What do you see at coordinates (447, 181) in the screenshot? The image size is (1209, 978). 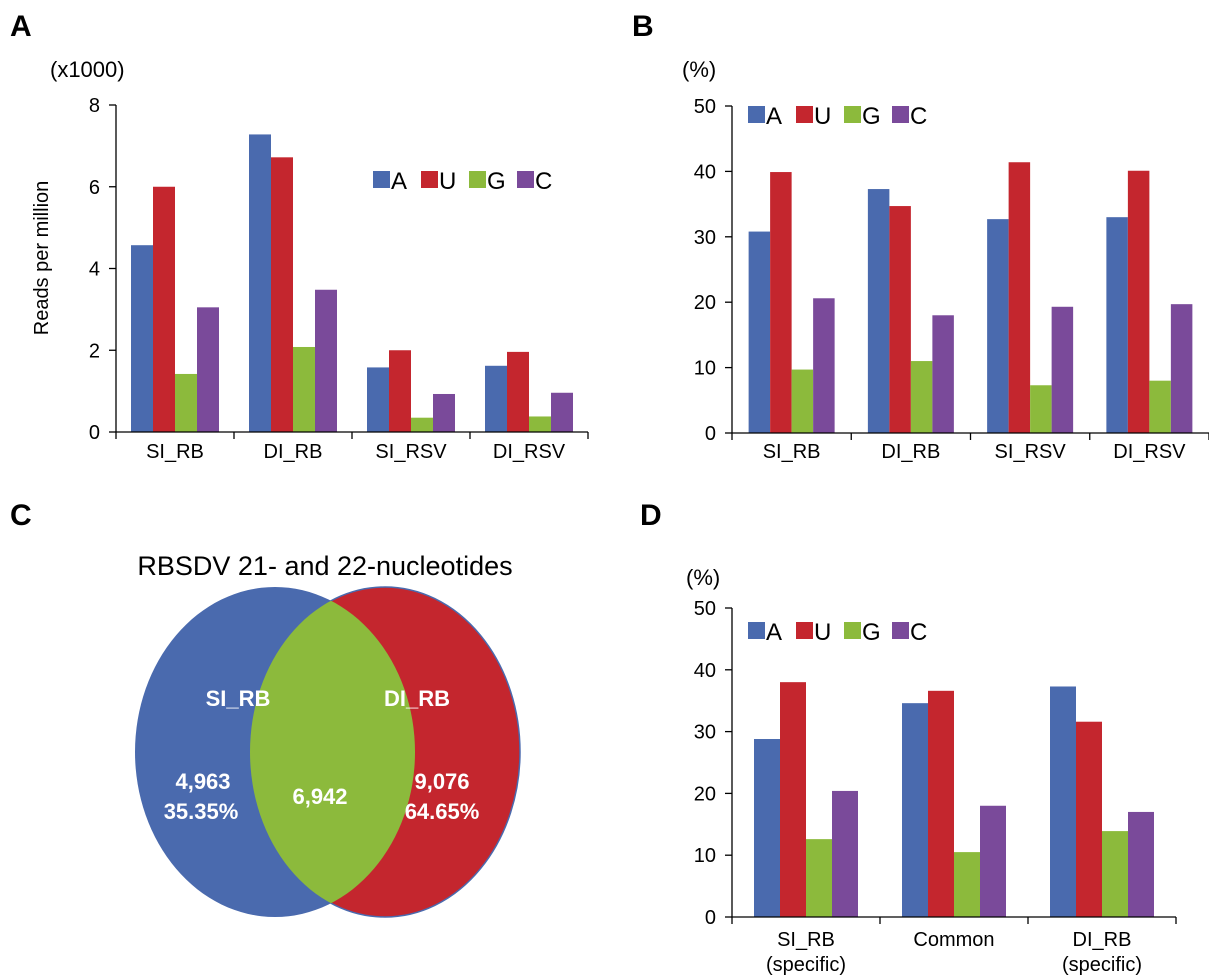 I see `chart-a-legend-label-u: U` at bounding box center [447, 181].